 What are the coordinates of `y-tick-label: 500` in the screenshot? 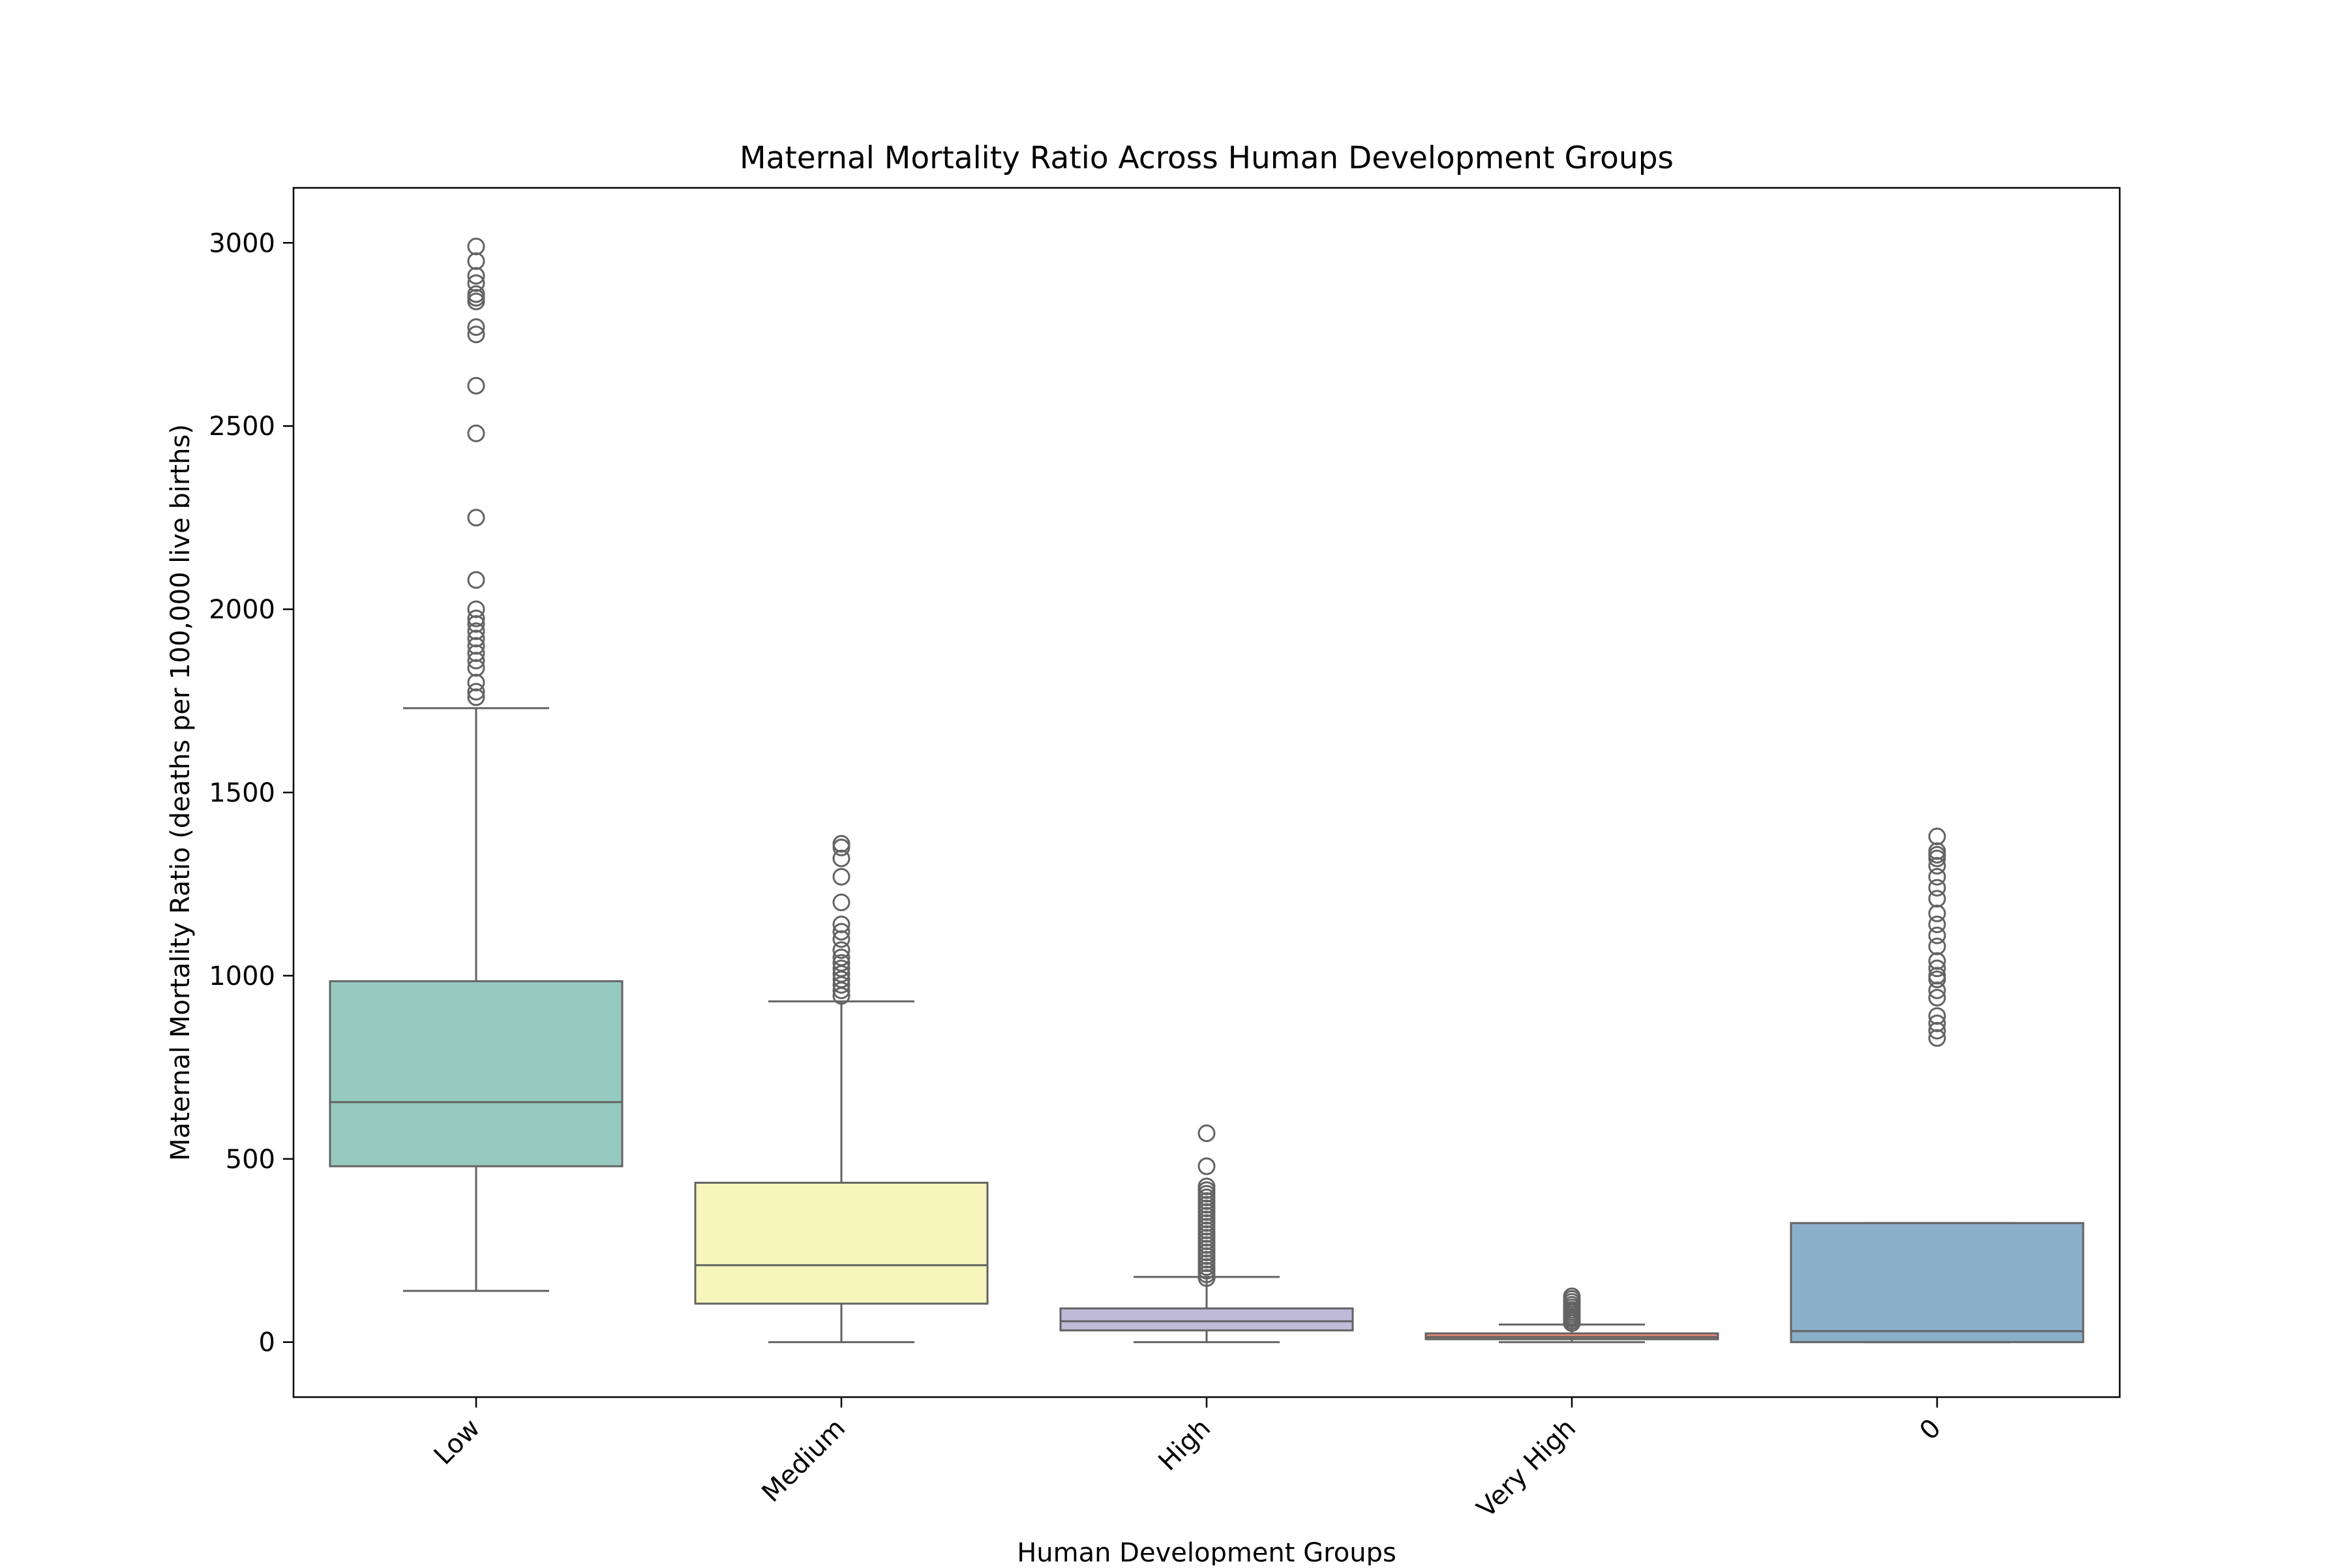 It's located at (251, 1160).